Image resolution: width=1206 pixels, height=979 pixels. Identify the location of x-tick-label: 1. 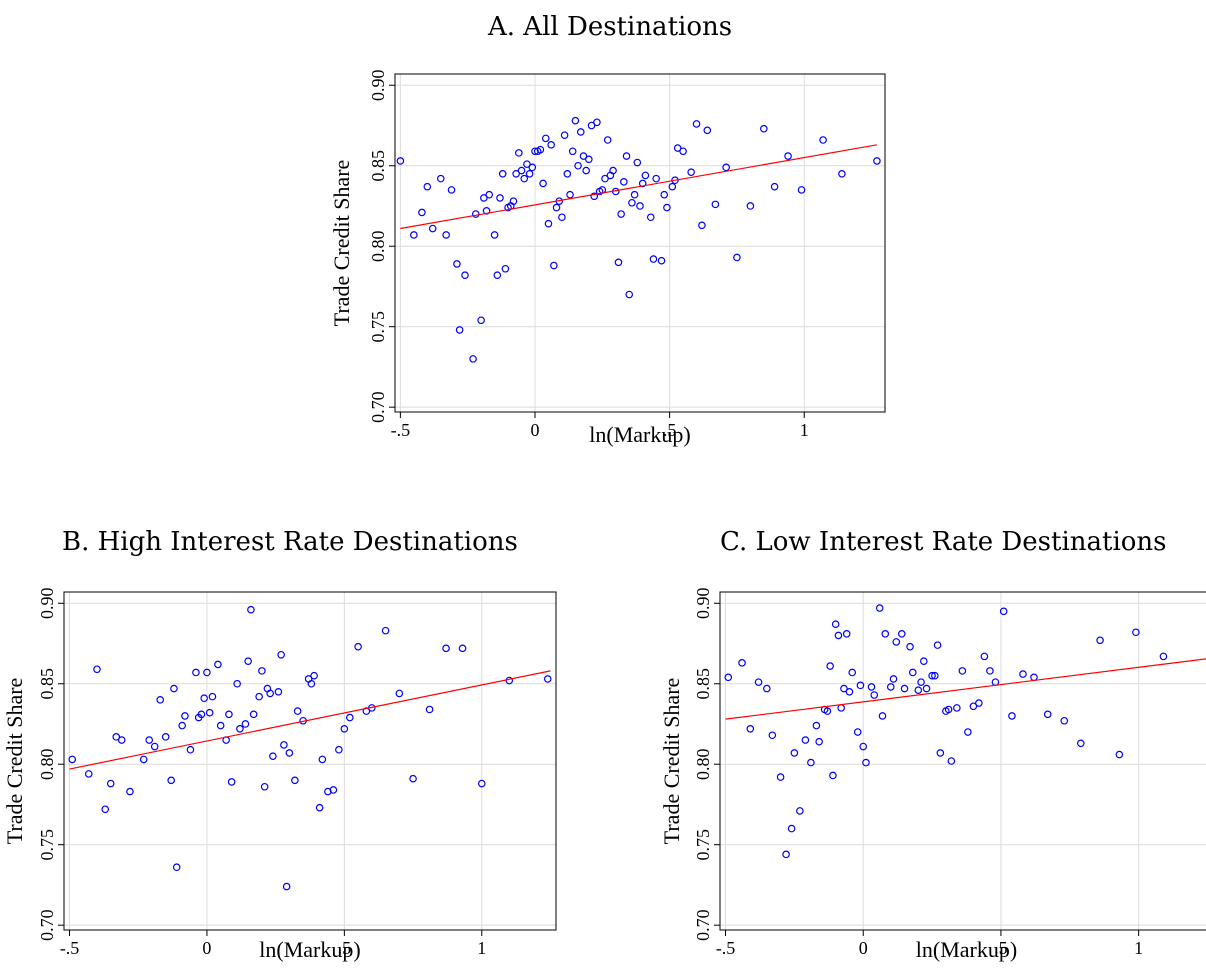
(1138, 948).